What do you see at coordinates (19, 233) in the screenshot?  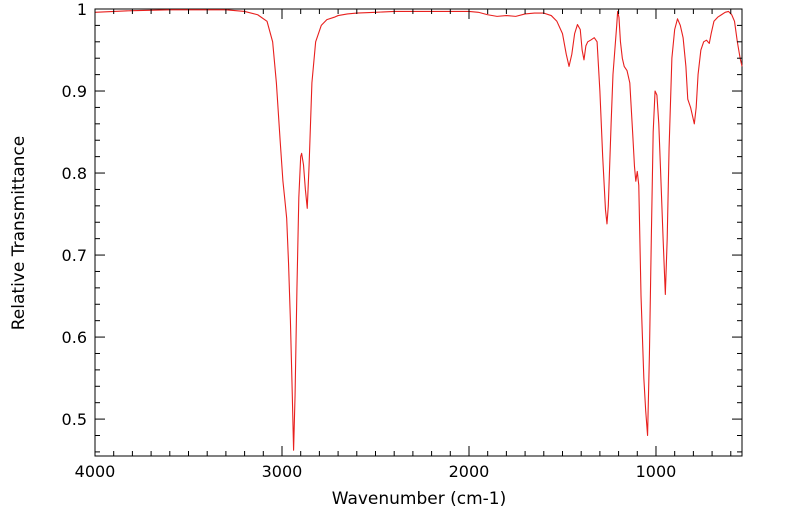 I see `y-axis-label: Relative Transmittance` at bounding box center [19, 233].